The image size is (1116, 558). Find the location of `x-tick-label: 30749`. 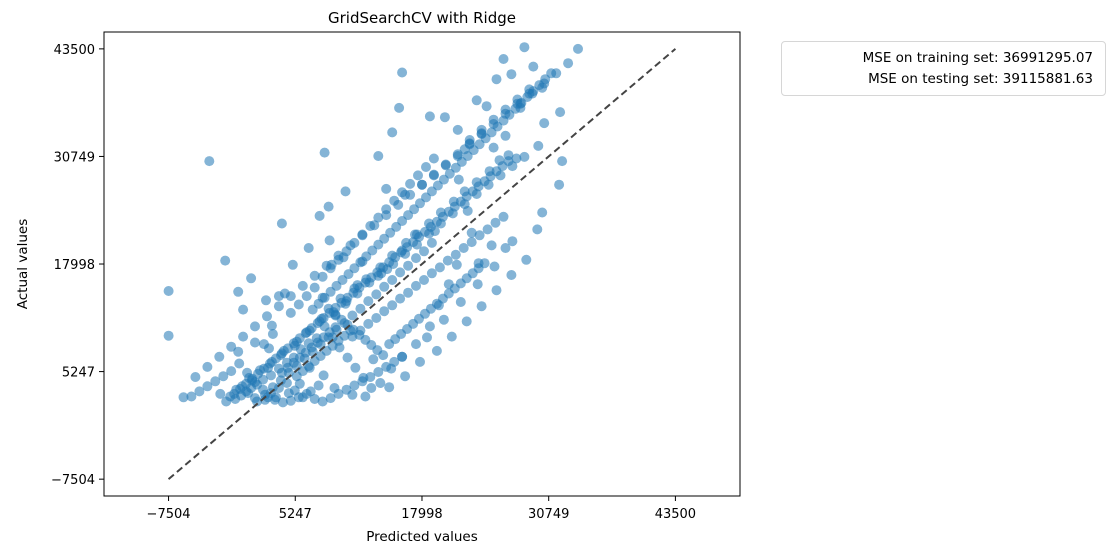

x-tick-label: 30749 is located at coordinates (548, 514).